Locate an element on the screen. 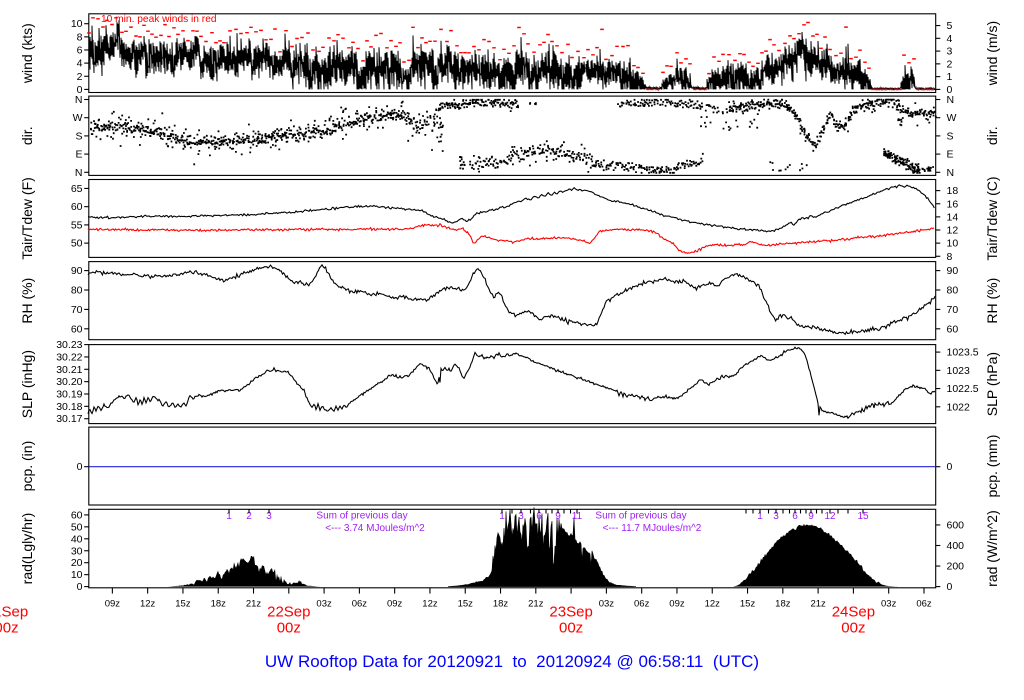 The height and width of the screenshot is (700, 1024). svg-text: 70 is located at coordinates (77, 310).